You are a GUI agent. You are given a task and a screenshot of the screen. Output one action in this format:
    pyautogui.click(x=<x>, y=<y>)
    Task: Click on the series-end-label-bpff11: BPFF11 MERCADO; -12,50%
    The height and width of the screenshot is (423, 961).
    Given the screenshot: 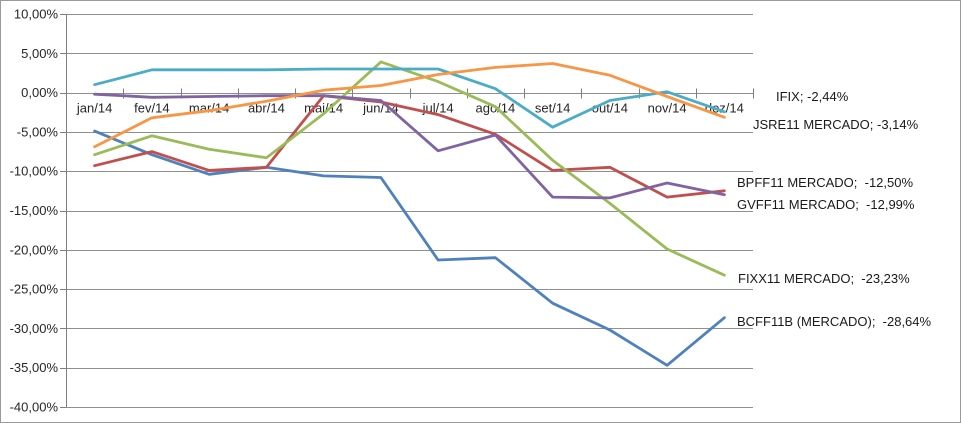 What is the action you would take?
    pyautogui.click(x=825, y=182)
    